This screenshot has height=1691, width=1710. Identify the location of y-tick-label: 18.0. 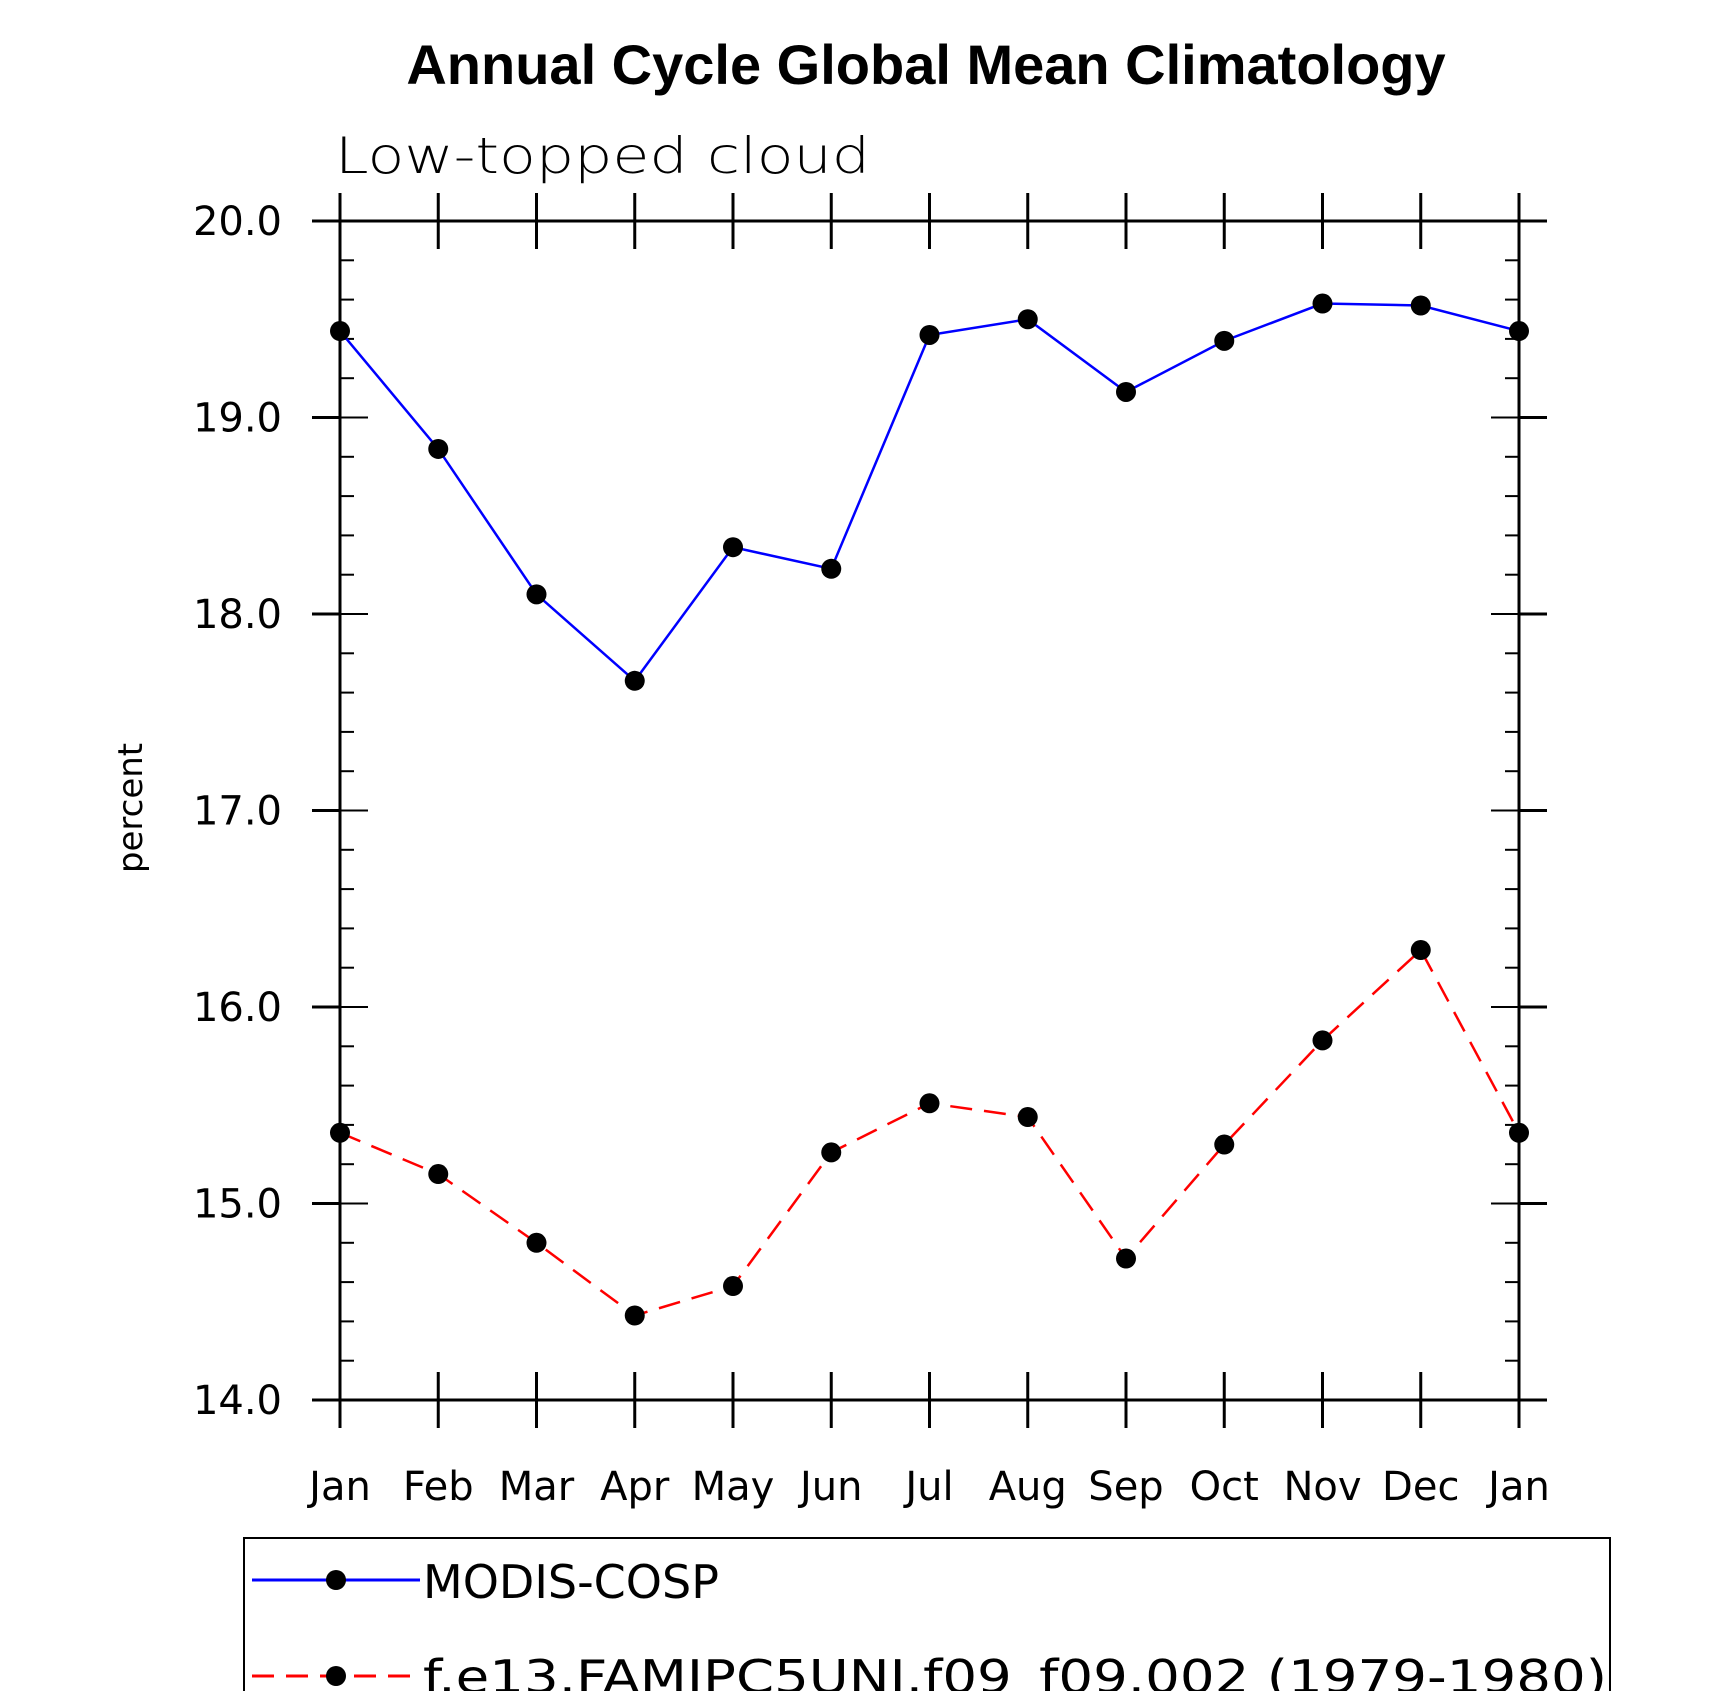
(237, 615).